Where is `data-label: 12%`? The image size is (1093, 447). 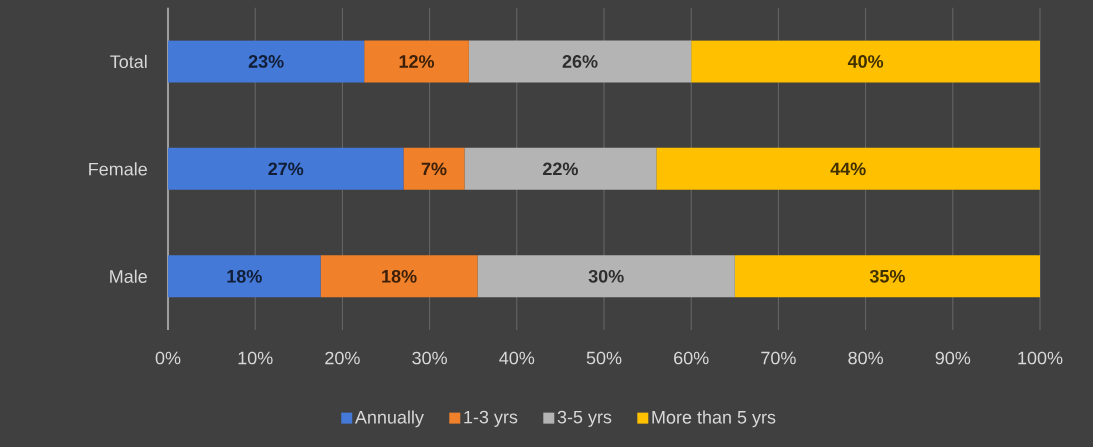
data-label: 12% is located at coordinates (417, 61).